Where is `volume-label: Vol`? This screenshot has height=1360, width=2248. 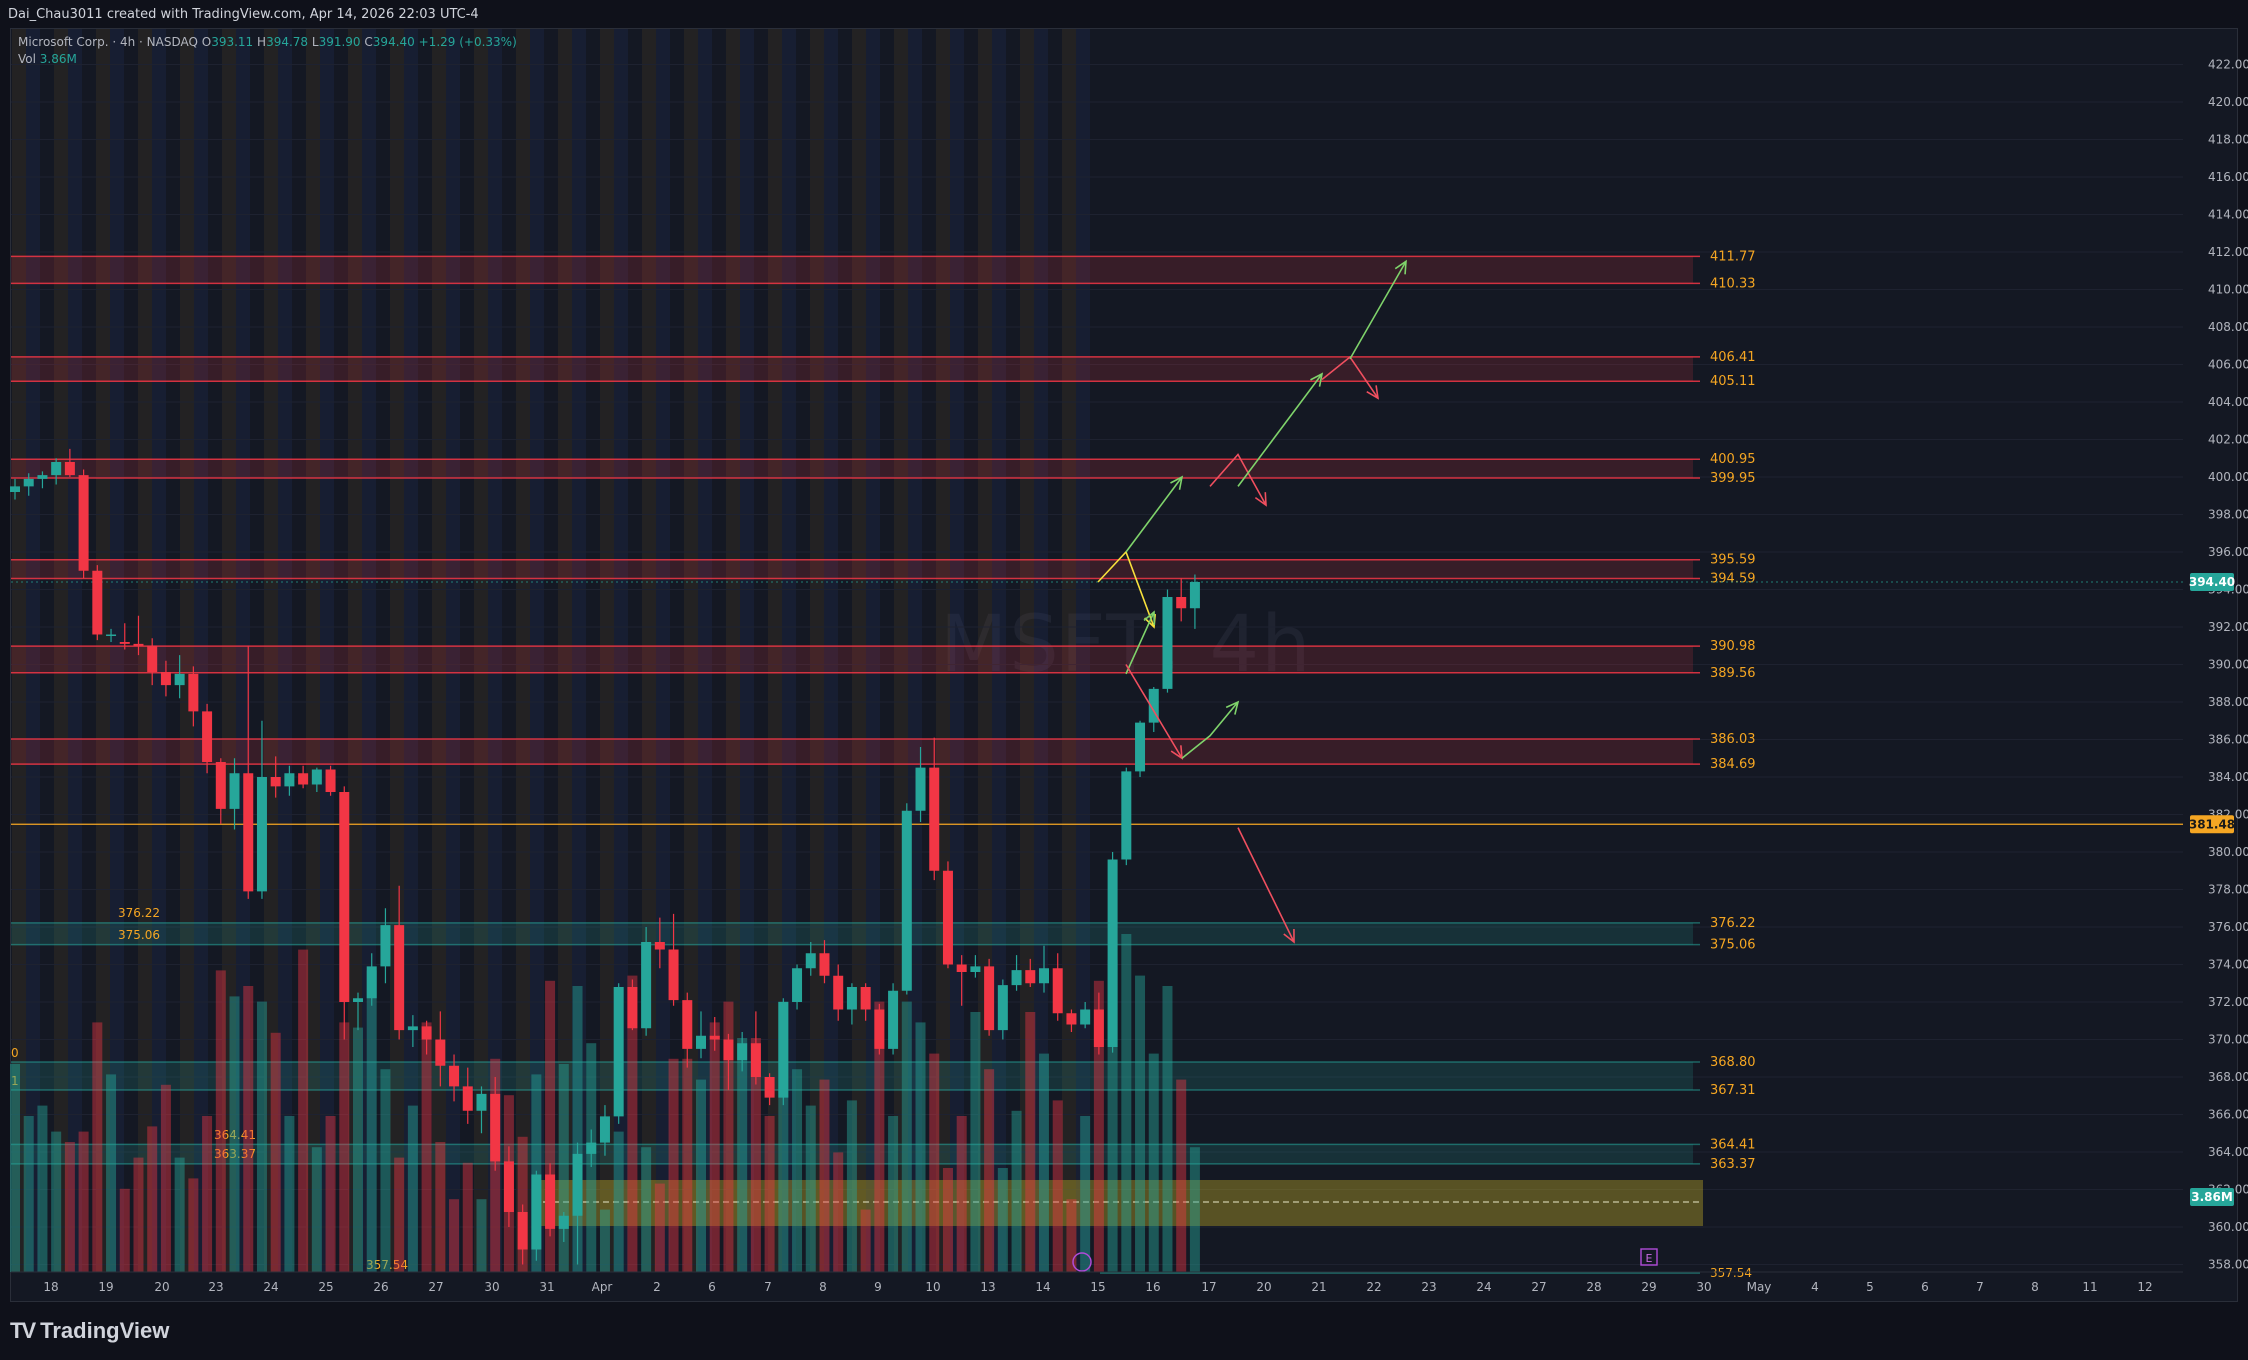
volume-label: Vol is located at coordinates (27, 59).